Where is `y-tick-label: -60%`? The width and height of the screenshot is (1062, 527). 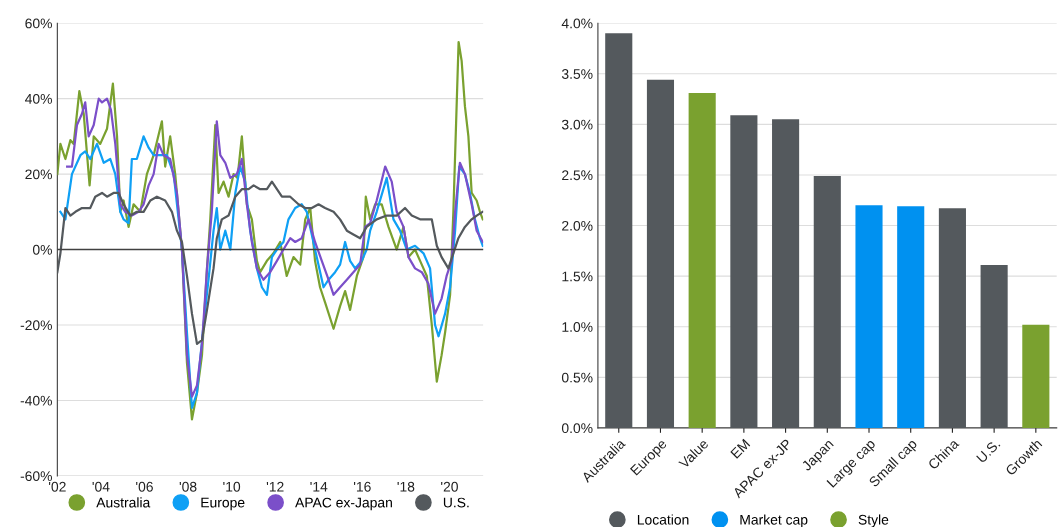 y-tick-label: -60% is located at coordinates (36, 476).